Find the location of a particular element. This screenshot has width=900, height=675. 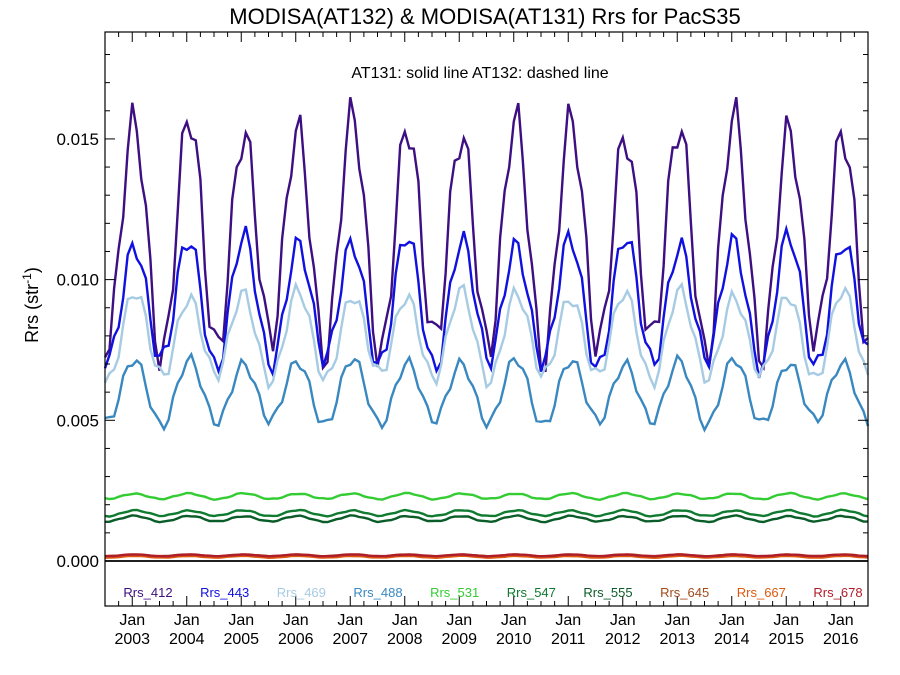

y-tick-label: 0.000 is located at coordinates (77, 561).